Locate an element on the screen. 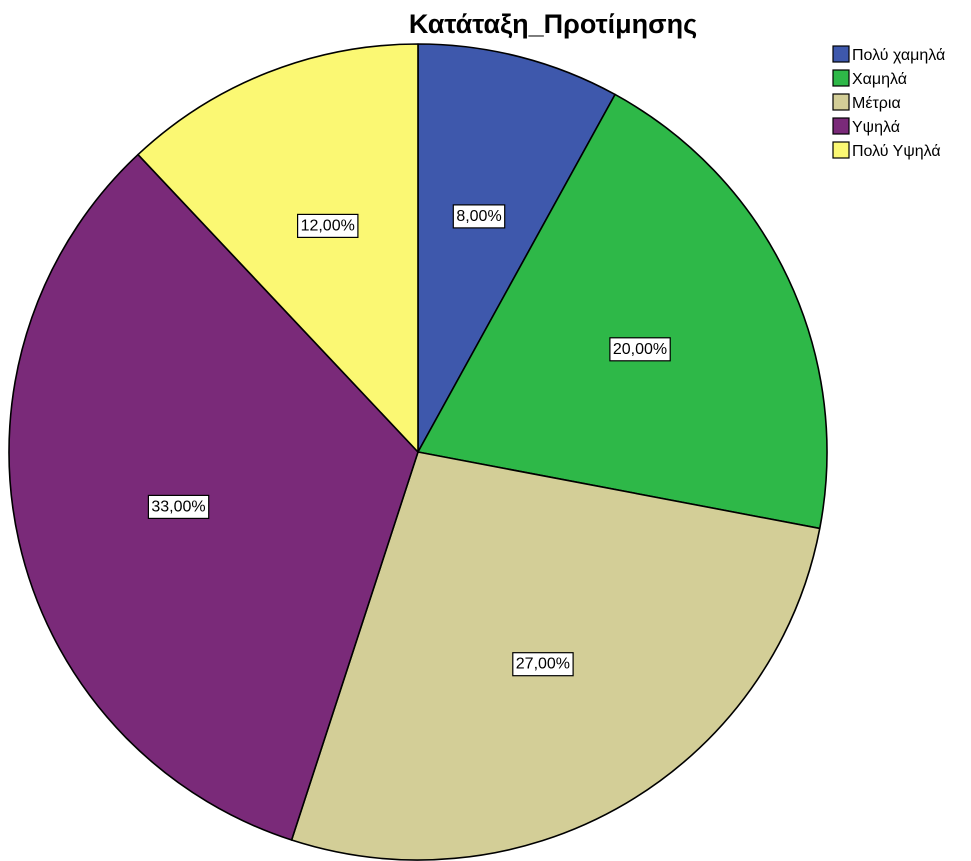  data-label-slice-5: 12,00% is located at coordinates (328, 225).